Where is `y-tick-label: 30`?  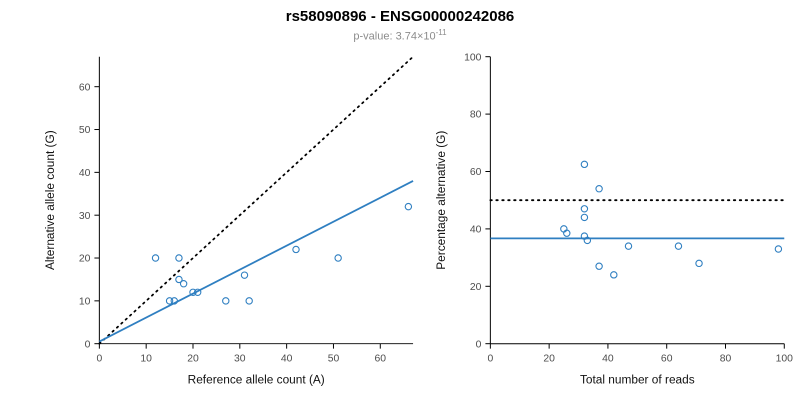
y-tick-label: 30 is located at coordinates (85, 215).